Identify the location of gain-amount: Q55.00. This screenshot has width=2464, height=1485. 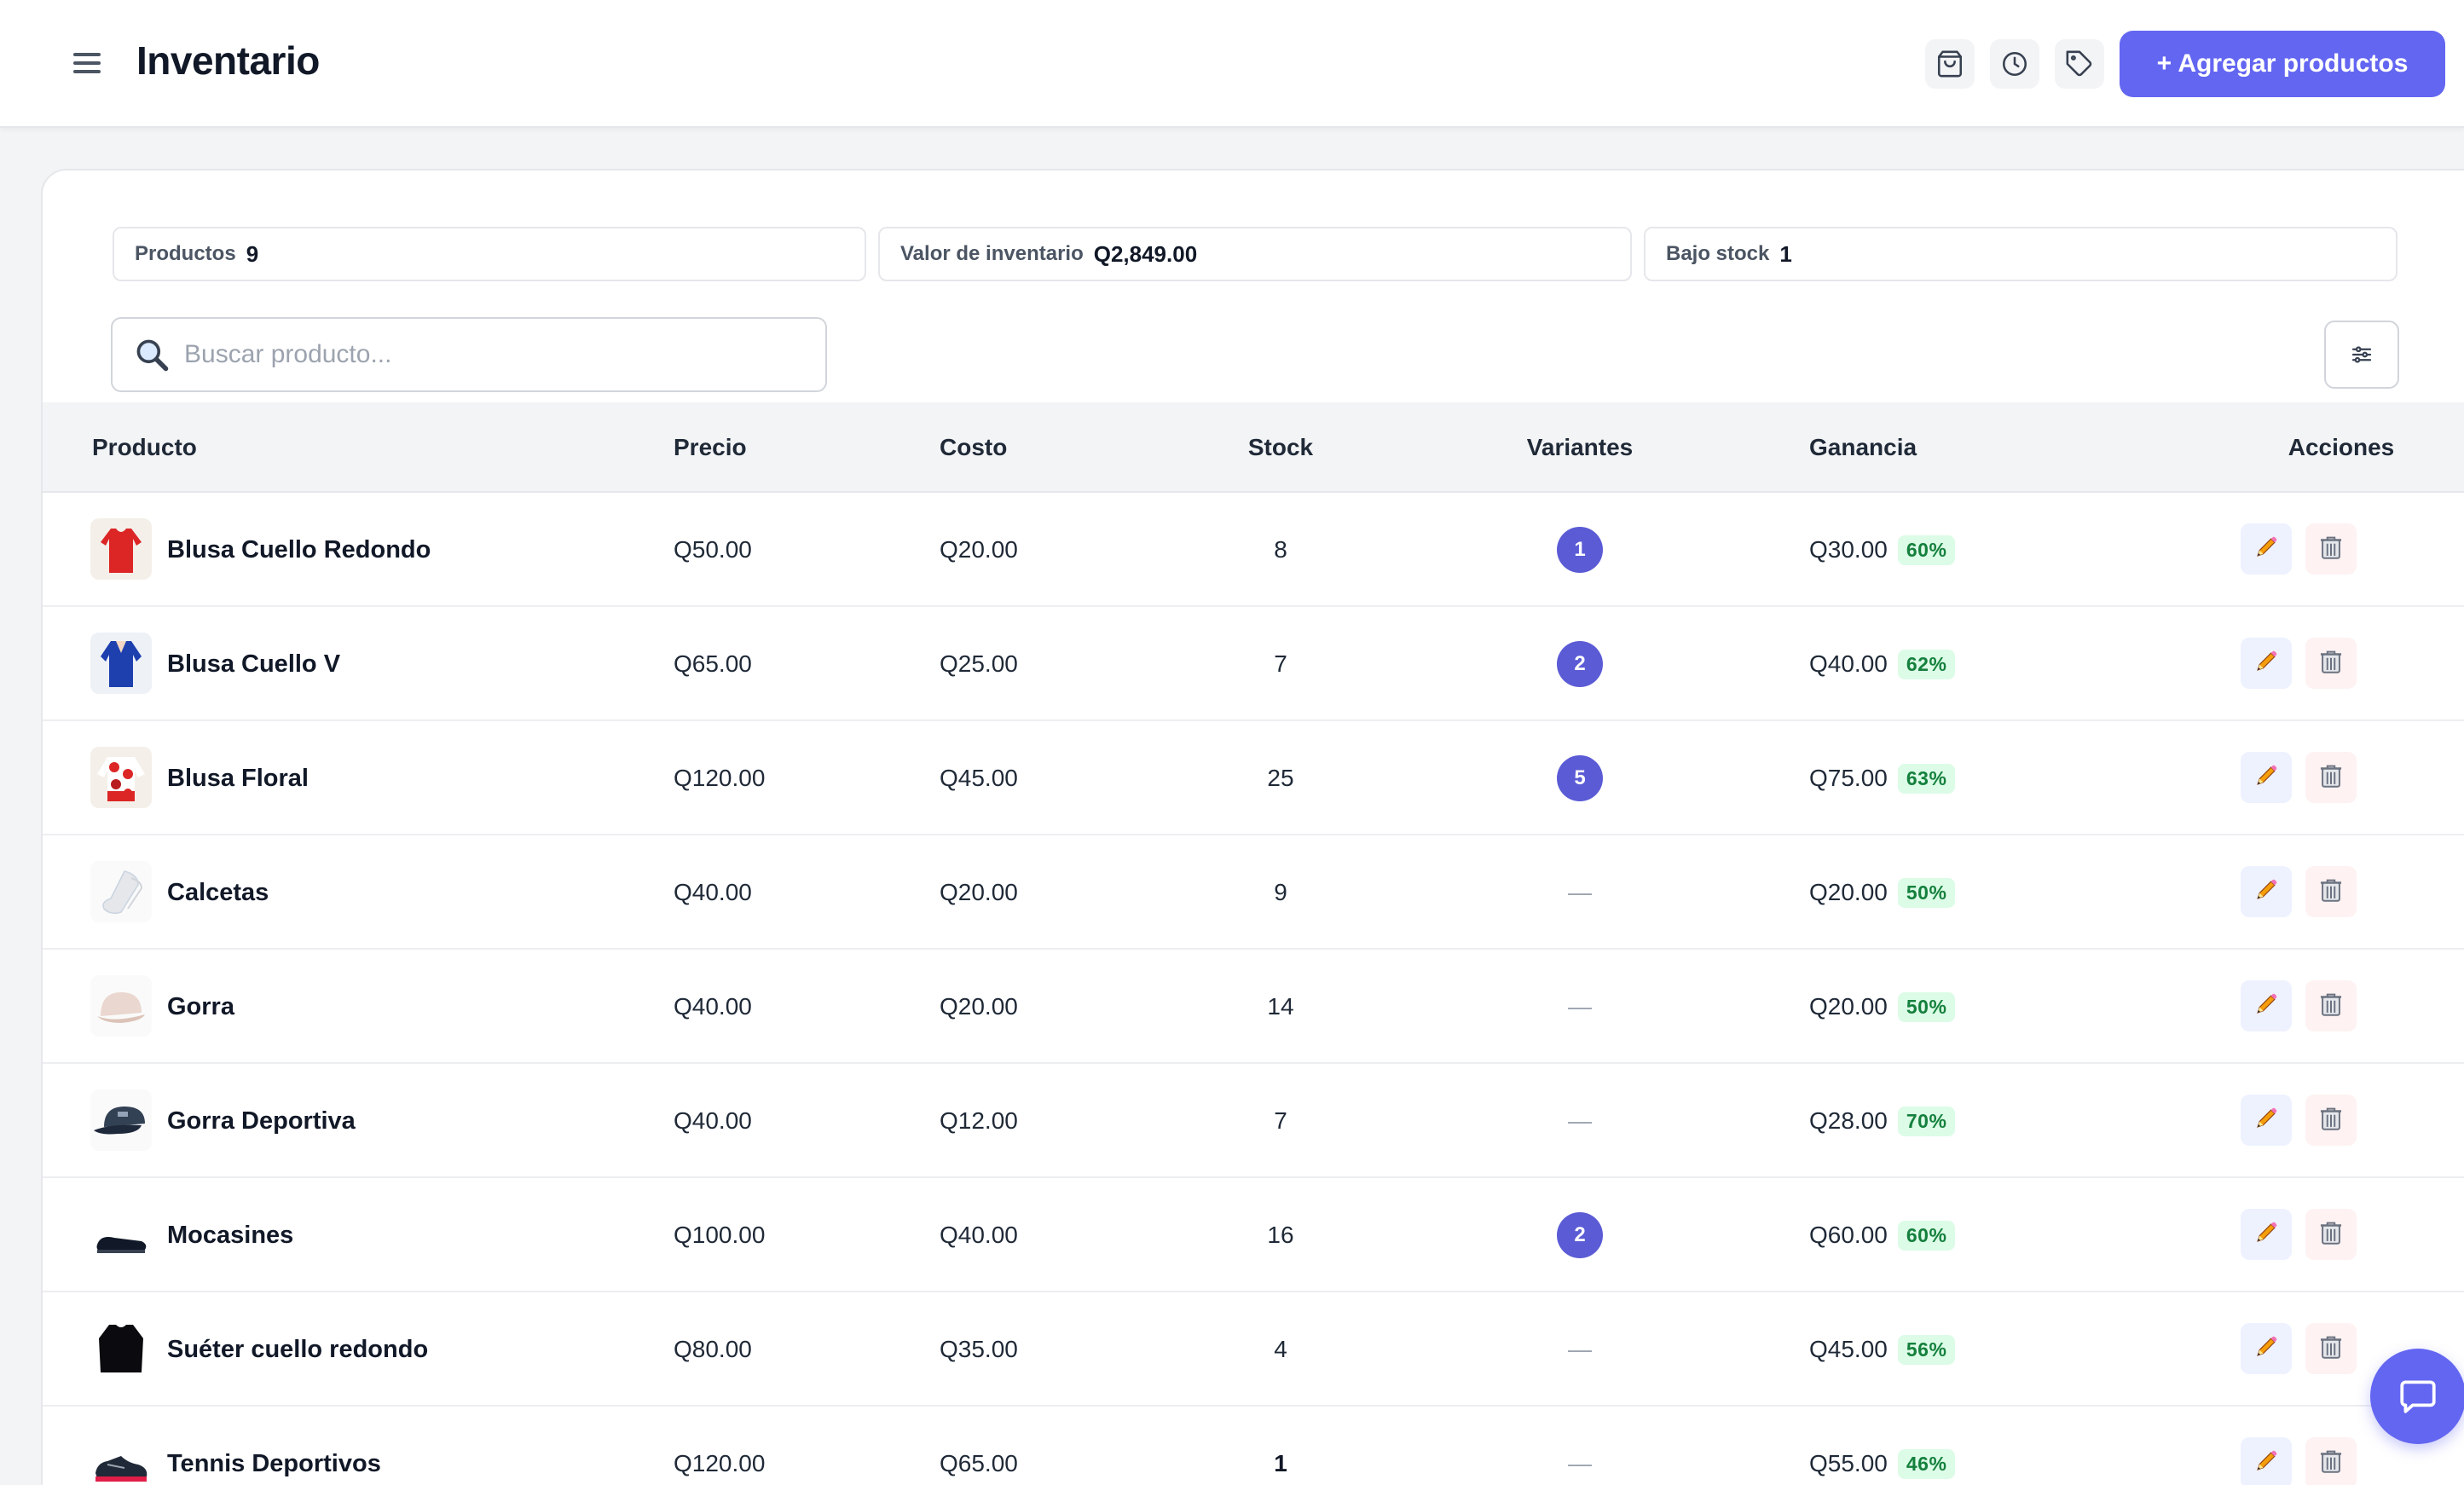
(1848, 1463).